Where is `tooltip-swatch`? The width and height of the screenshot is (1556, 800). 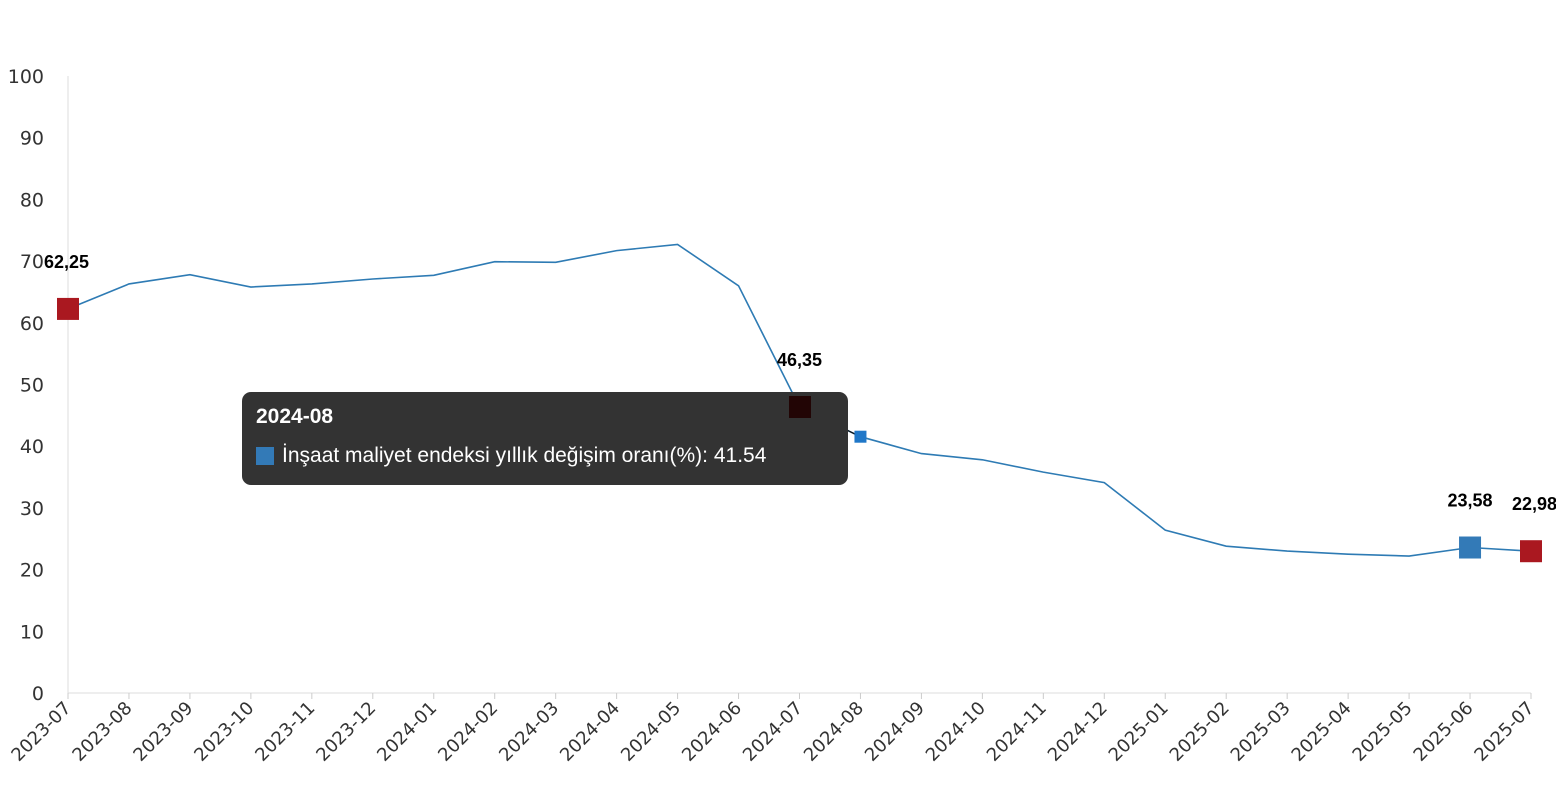
tooltip-swatch is located at coordinates (265, 456).